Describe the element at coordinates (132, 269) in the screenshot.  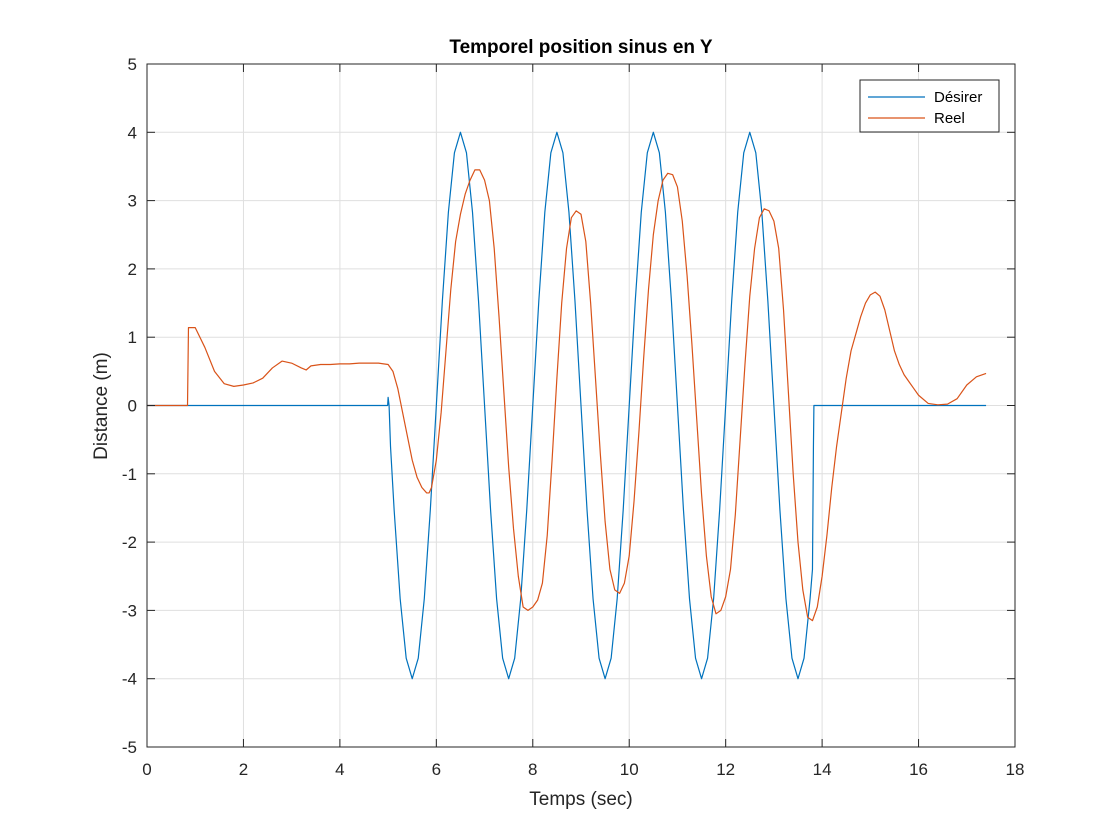
I see `y-tick-label: 2` at that location.